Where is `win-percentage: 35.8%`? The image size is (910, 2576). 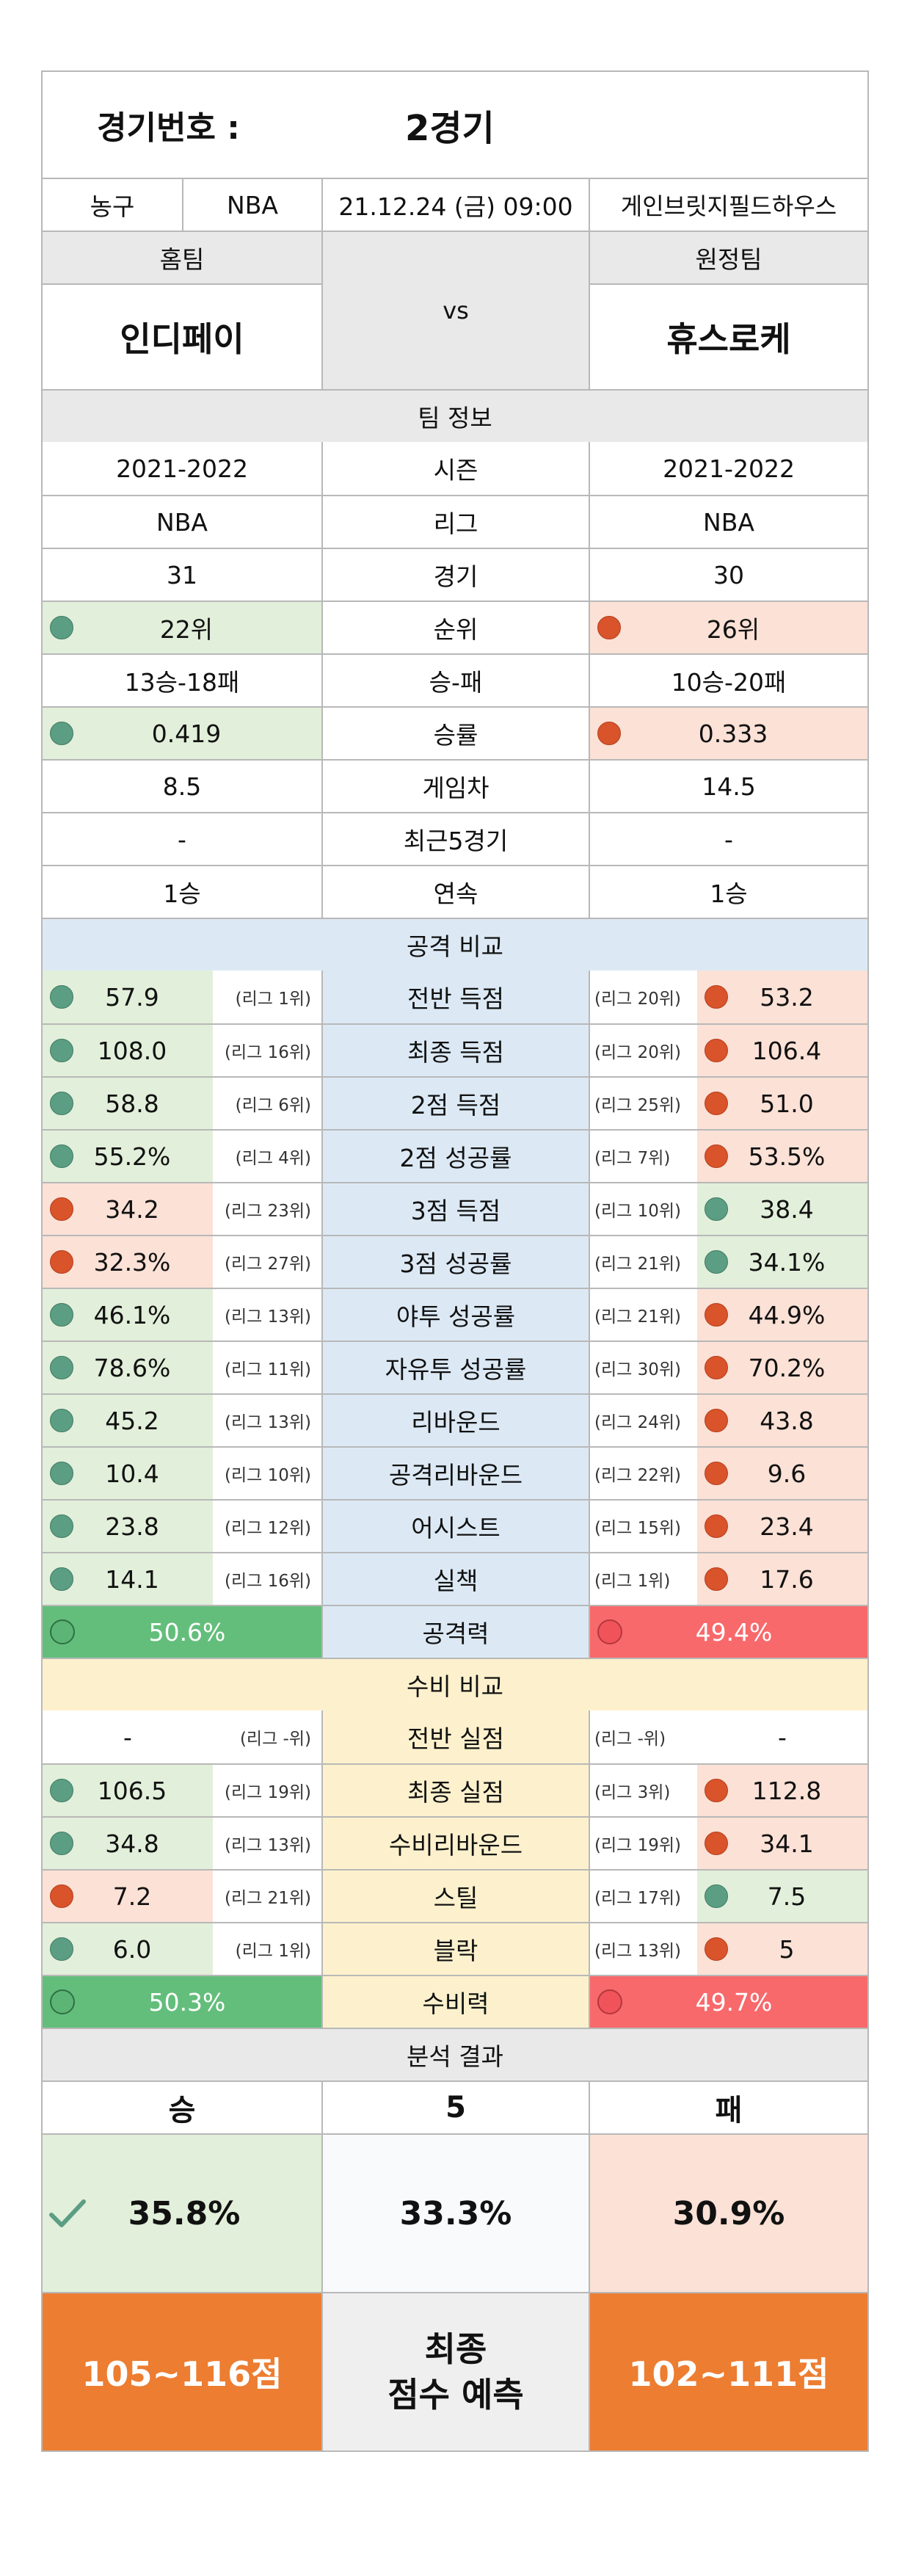 win-percentage: 35.8% is located at coordinates (184, 2213).